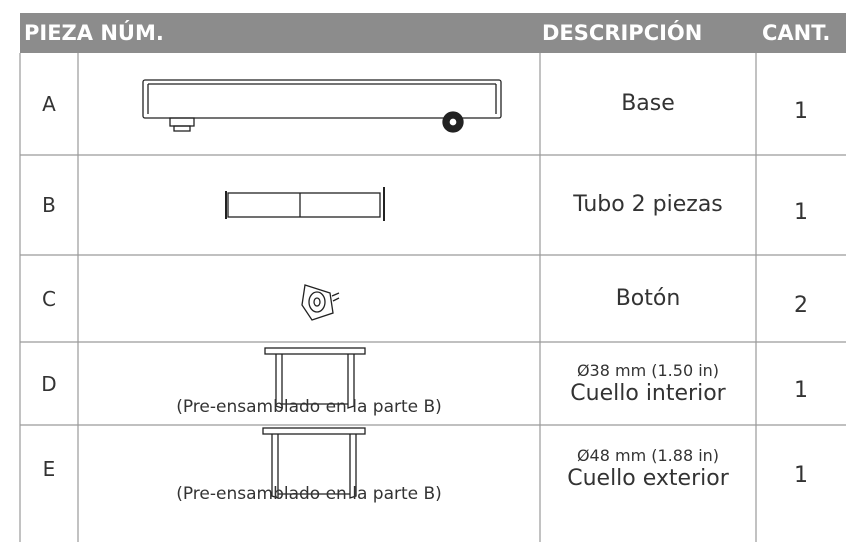  Describe the element at coordinates (314, 463) in the screenshot. I see `part-e-drawing` at that location.